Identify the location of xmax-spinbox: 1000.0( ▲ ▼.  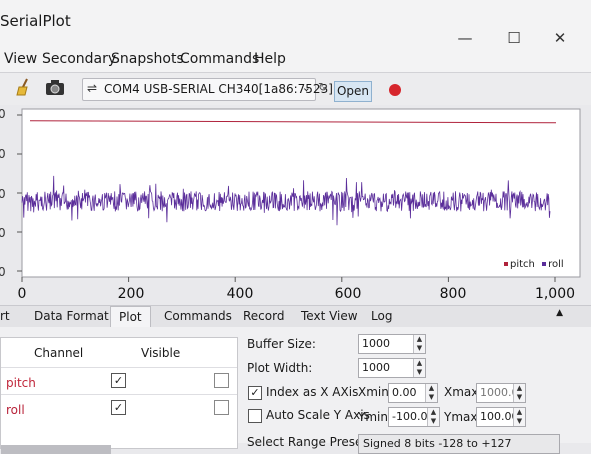
(501, 393).